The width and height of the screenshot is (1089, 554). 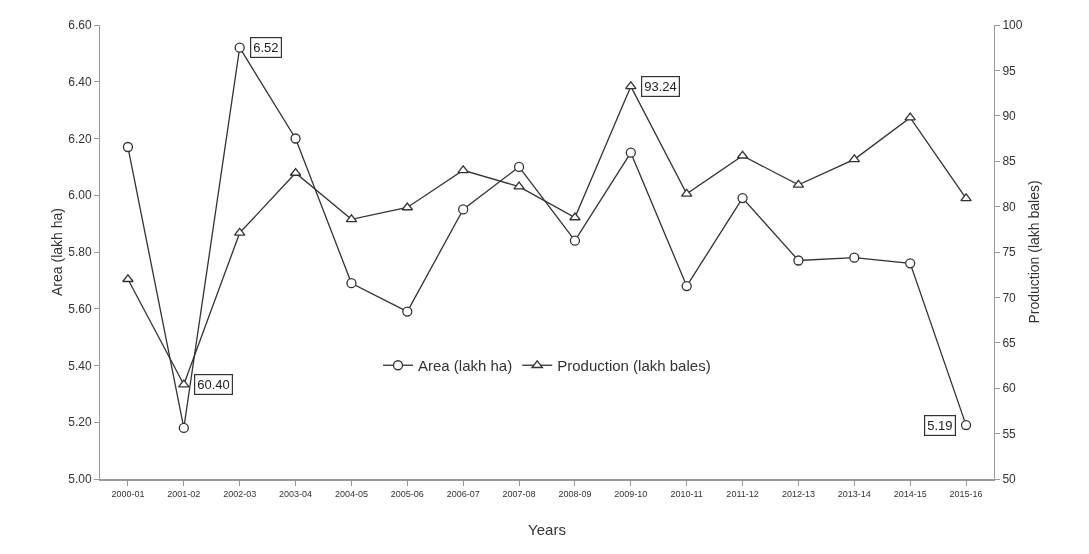 What do you see at coordinates (547, 529) in the screenshot?
I see `x-axis-title: Years` at bounding box center [547, 529].